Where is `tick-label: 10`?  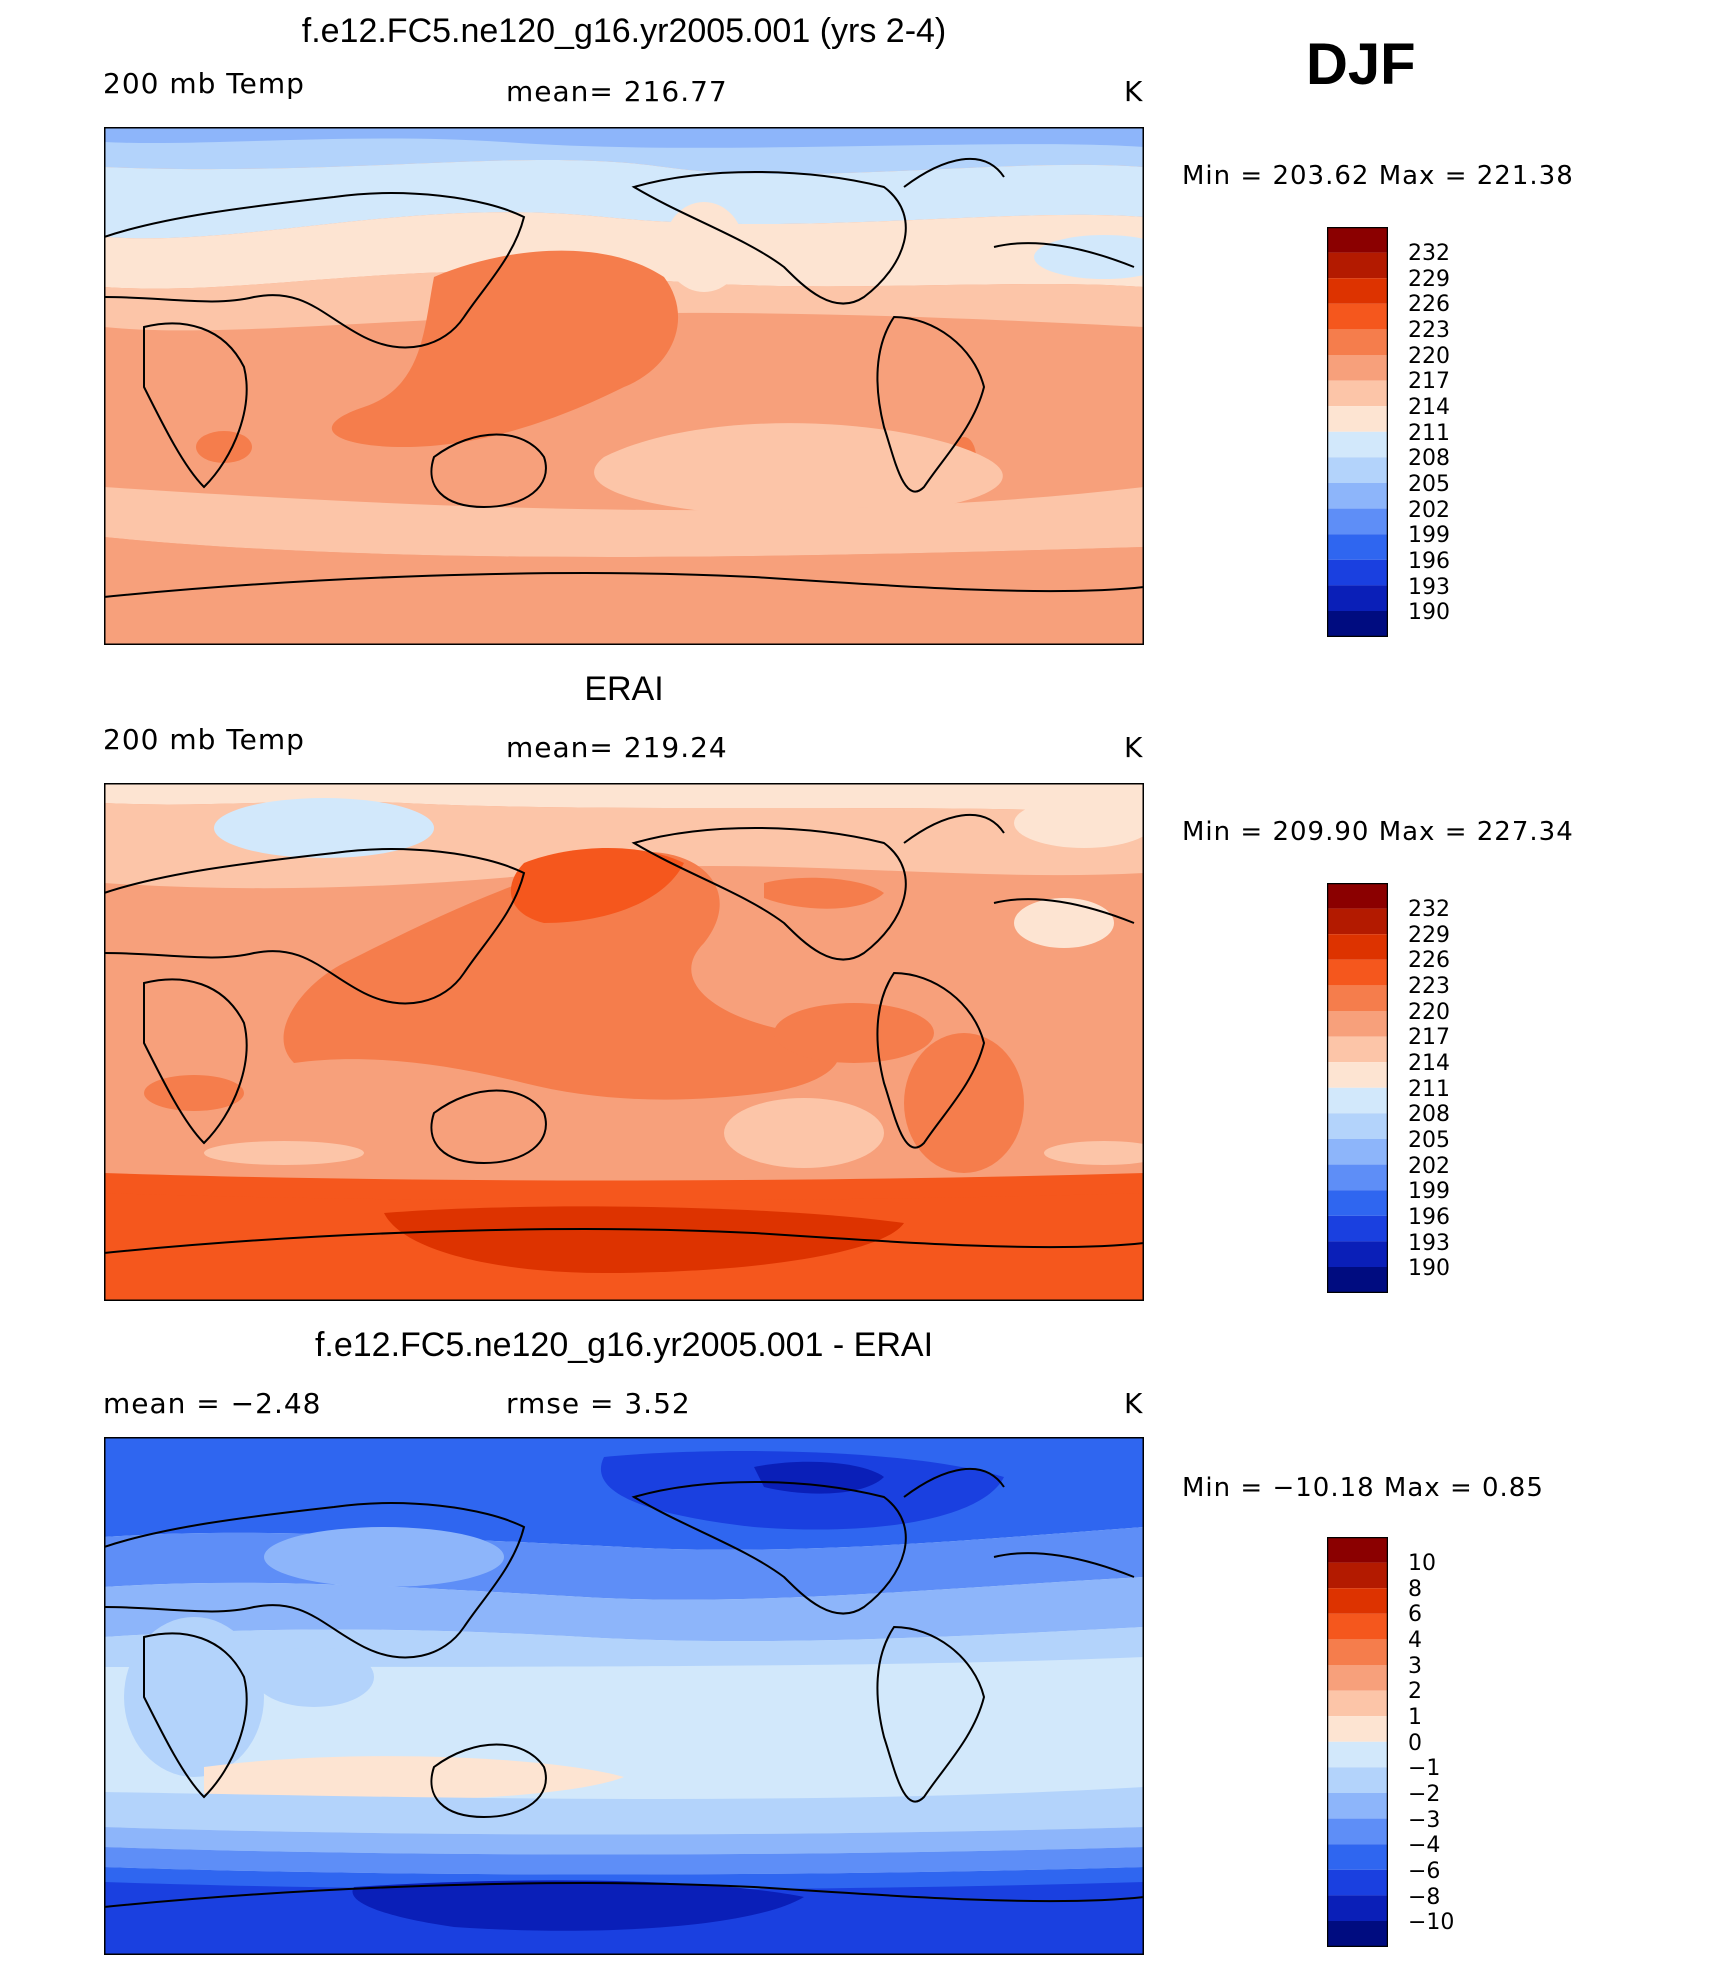 tick-label: 10 is located at coordinates (1422, 1563).